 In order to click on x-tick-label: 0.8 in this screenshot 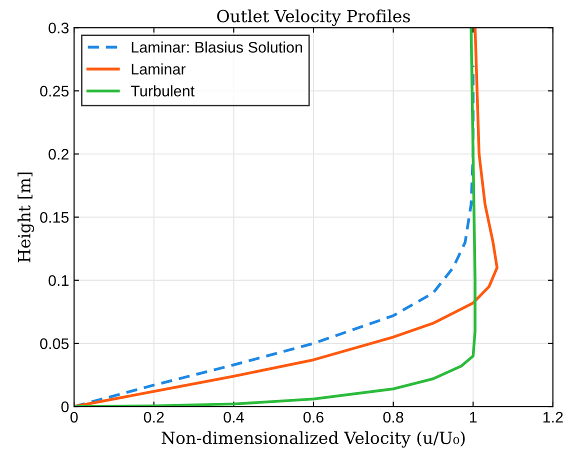, I will do `click(393, 417)`.